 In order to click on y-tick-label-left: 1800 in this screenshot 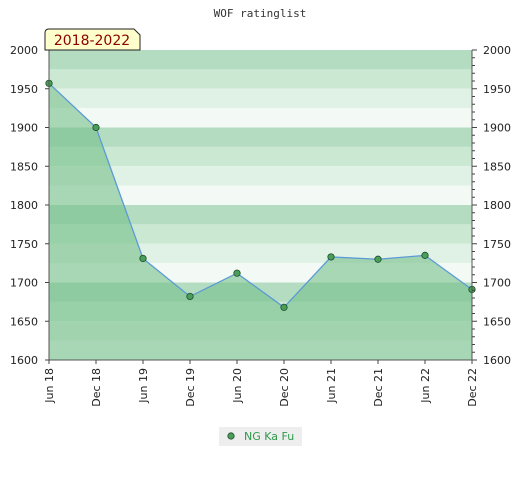, I will do `click(24, 205)`.